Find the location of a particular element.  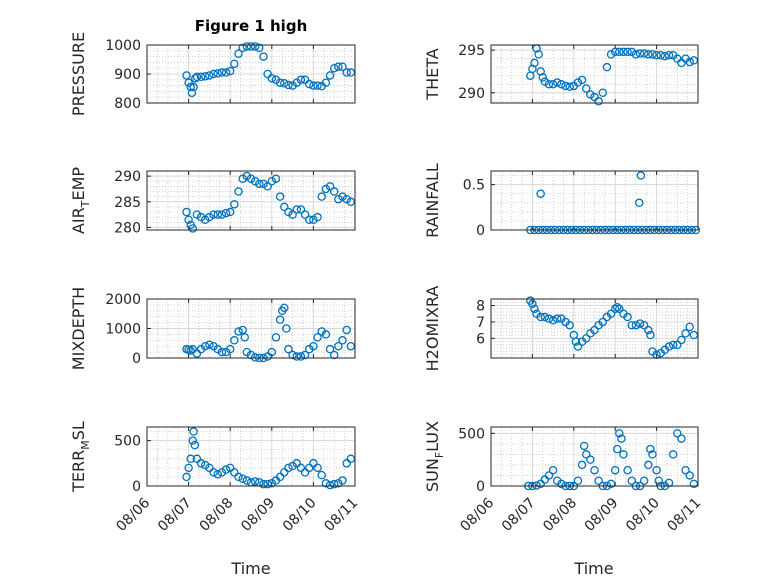

y-tick-label: 500 is located at coordinates (471, 434).